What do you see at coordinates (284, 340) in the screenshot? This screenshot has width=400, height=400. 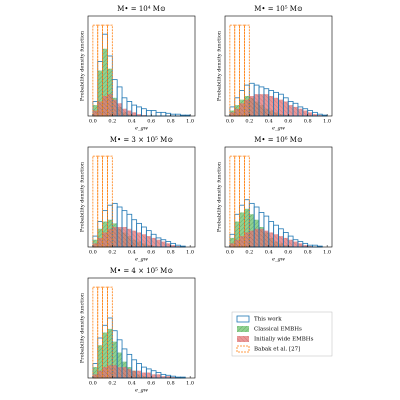 I see `legend-label: Initially wide EMBHs` at bounding box center [284, 340].